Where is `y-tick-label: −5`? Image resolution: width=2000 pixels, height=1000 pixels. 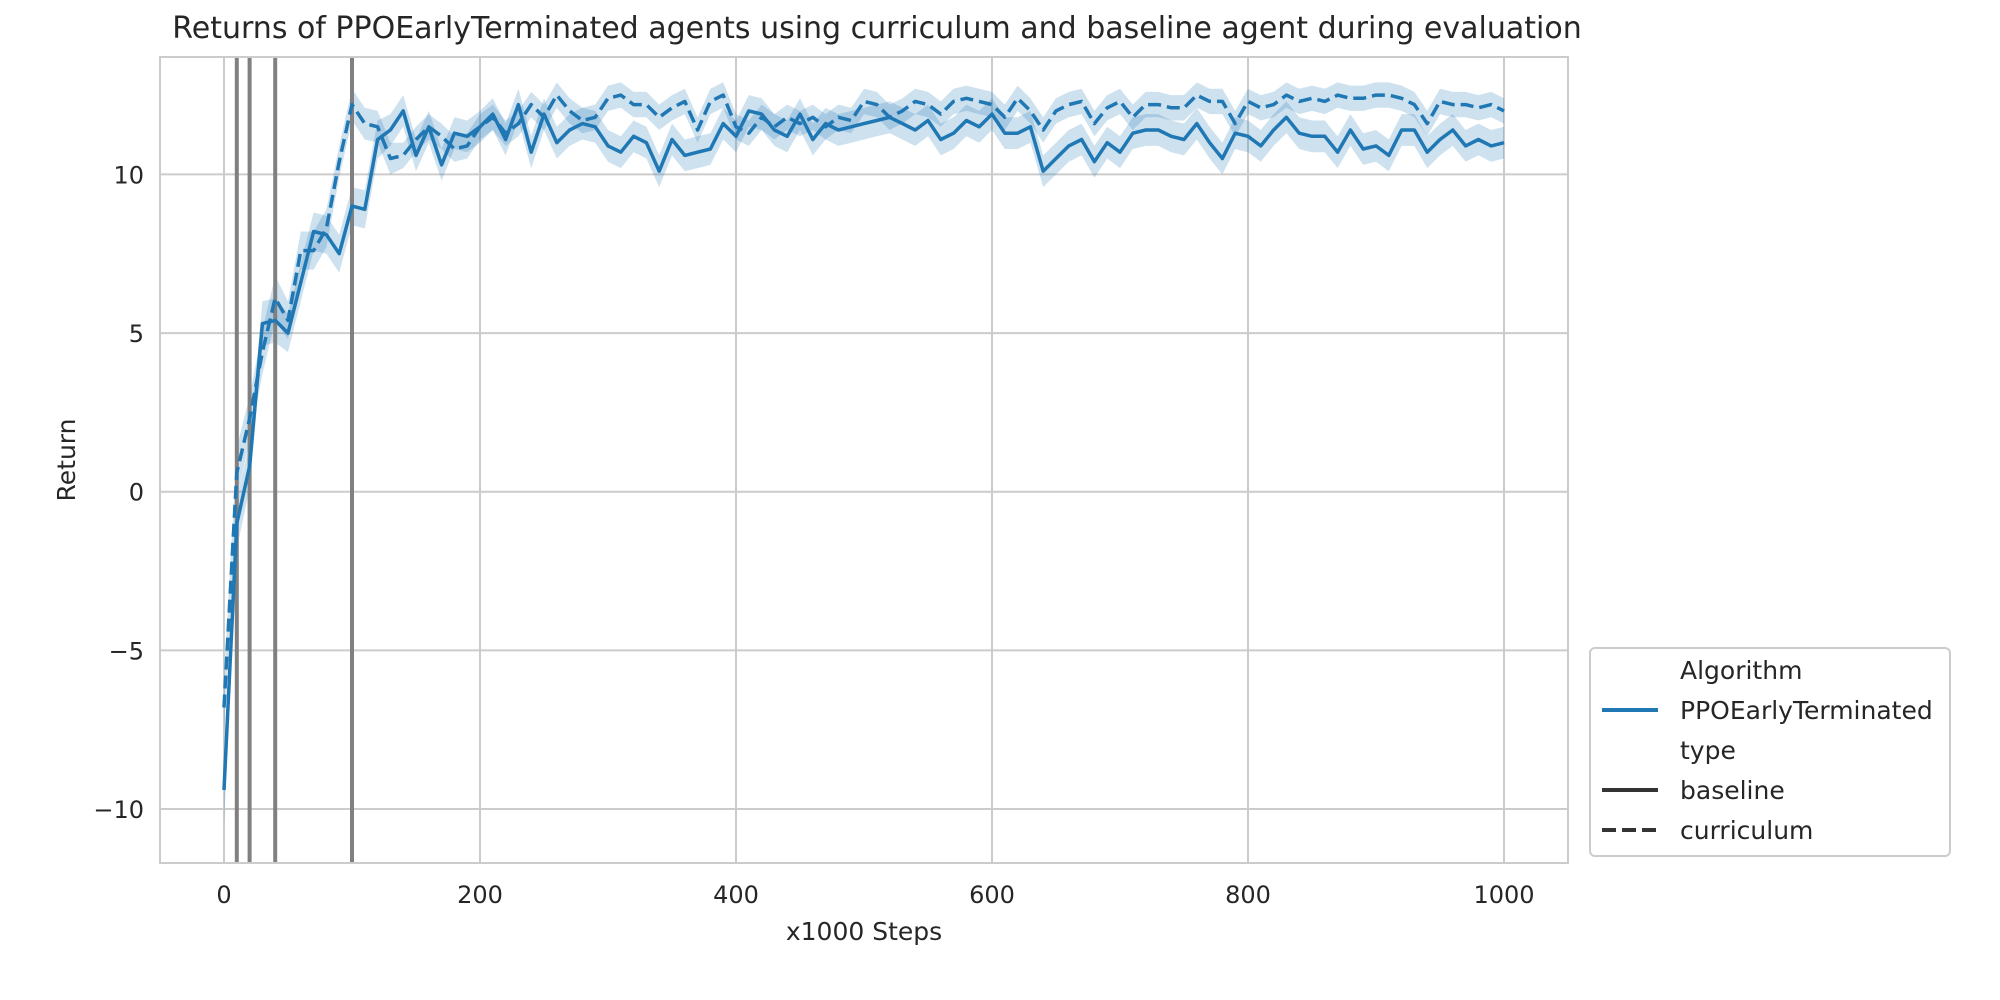 y-tick-label: −5 is located at coordinates (126, 651).